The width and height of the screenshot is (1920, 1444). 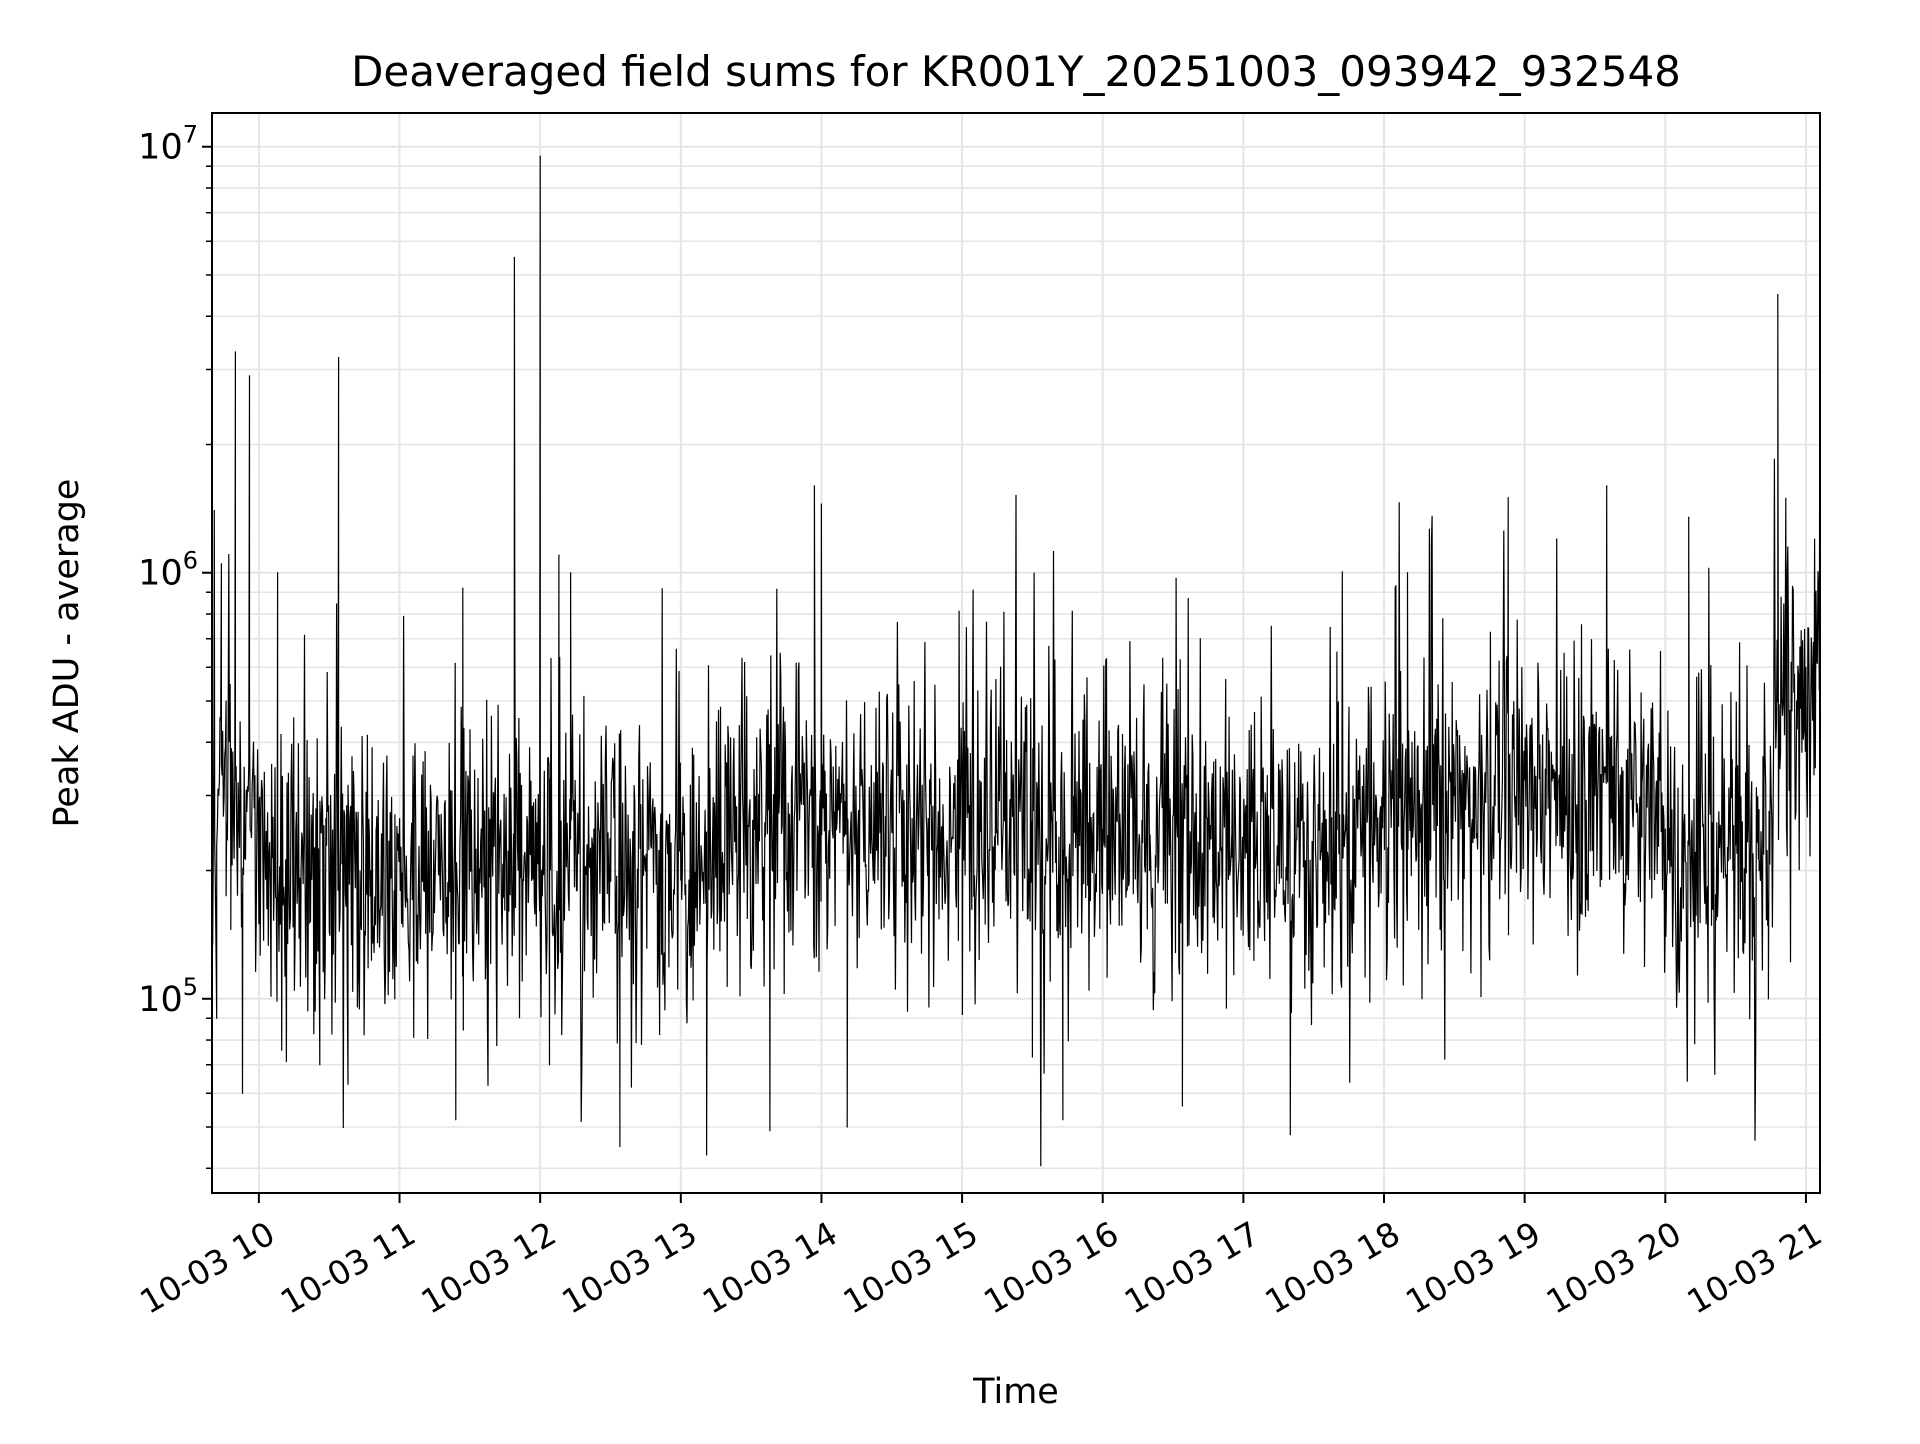 I want to click on x-tick-label: 10-03 13, so click(x=629, y=1268).